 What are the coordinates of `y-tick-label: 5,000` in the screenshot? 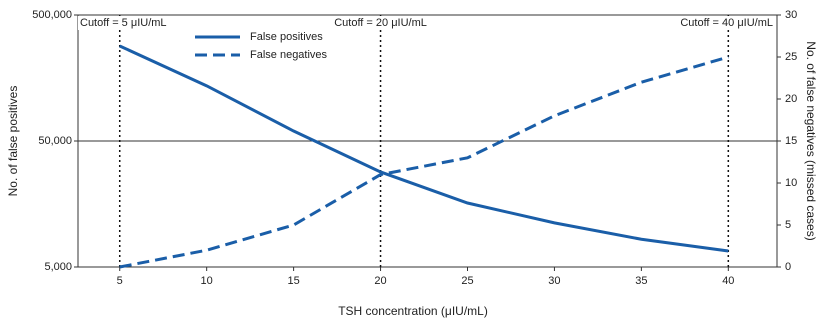 It's located at (58, 267).